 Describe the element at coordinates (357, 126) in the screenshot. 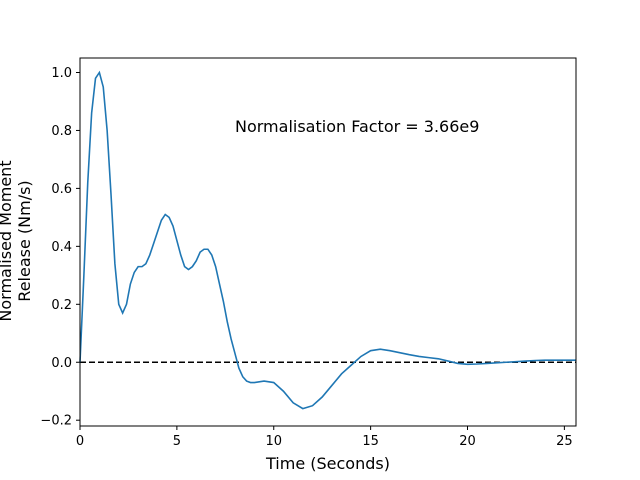

I see `normalisation-annotation: Normalisation Factor = 3.66e9` at that location.